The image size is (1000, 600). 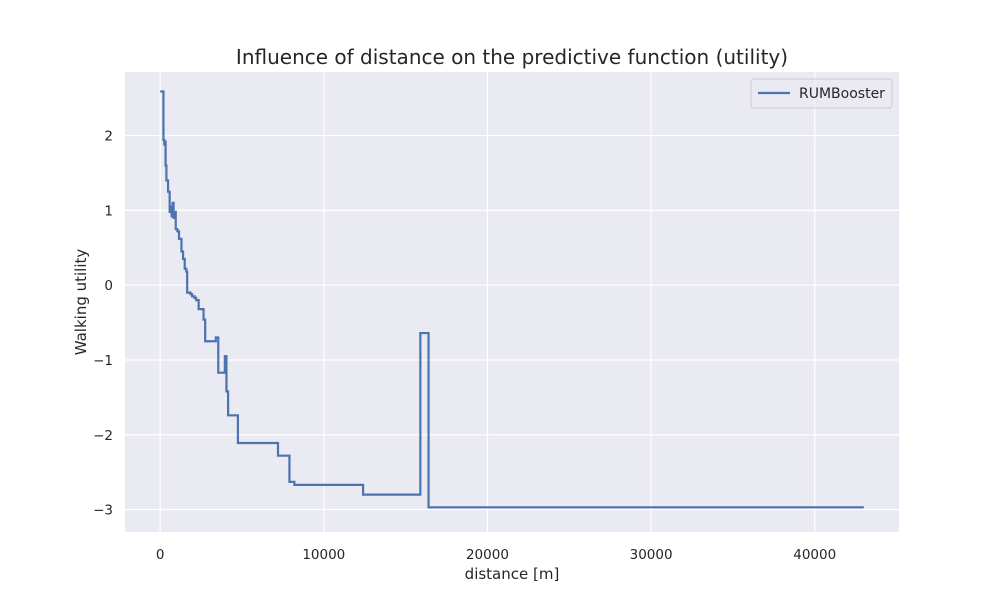 I want to click on y-tick-label: −3, so click(x=103, y=511).